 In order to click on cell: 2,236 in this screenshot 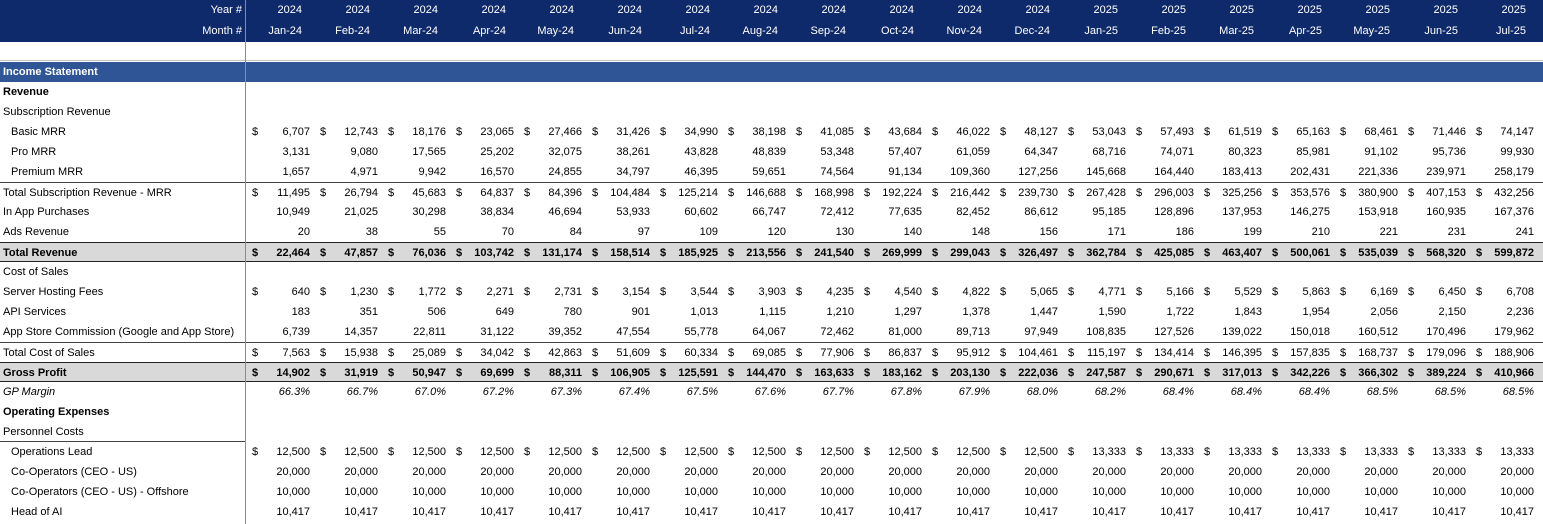, I will do `click(1504, 312)`.